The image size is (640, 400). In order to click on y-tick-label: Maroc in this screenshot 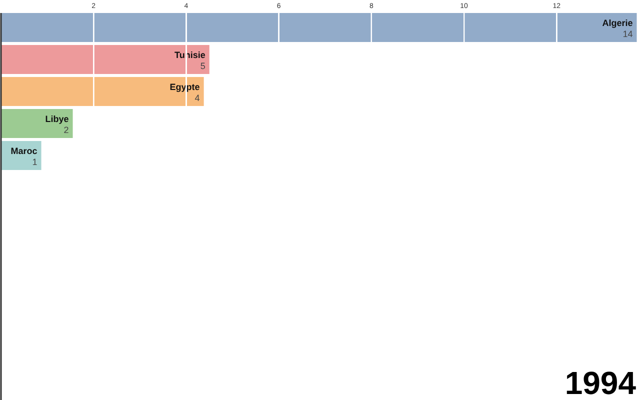, I will do `click(24, 151)`.